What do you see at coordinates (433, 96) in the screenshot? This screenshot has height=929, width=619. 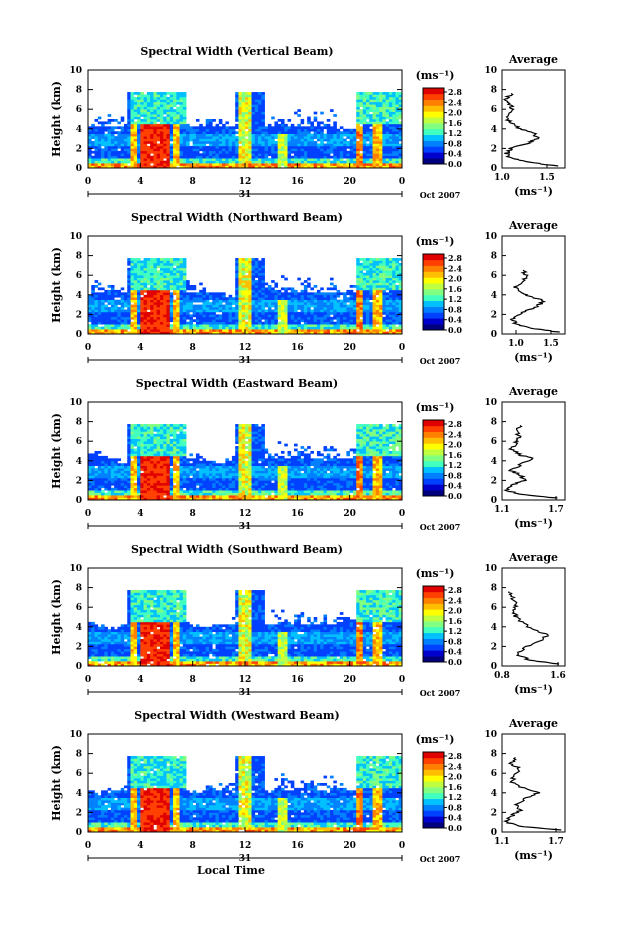 I see `colorbar-swatch` at bounding box center [433, 96].